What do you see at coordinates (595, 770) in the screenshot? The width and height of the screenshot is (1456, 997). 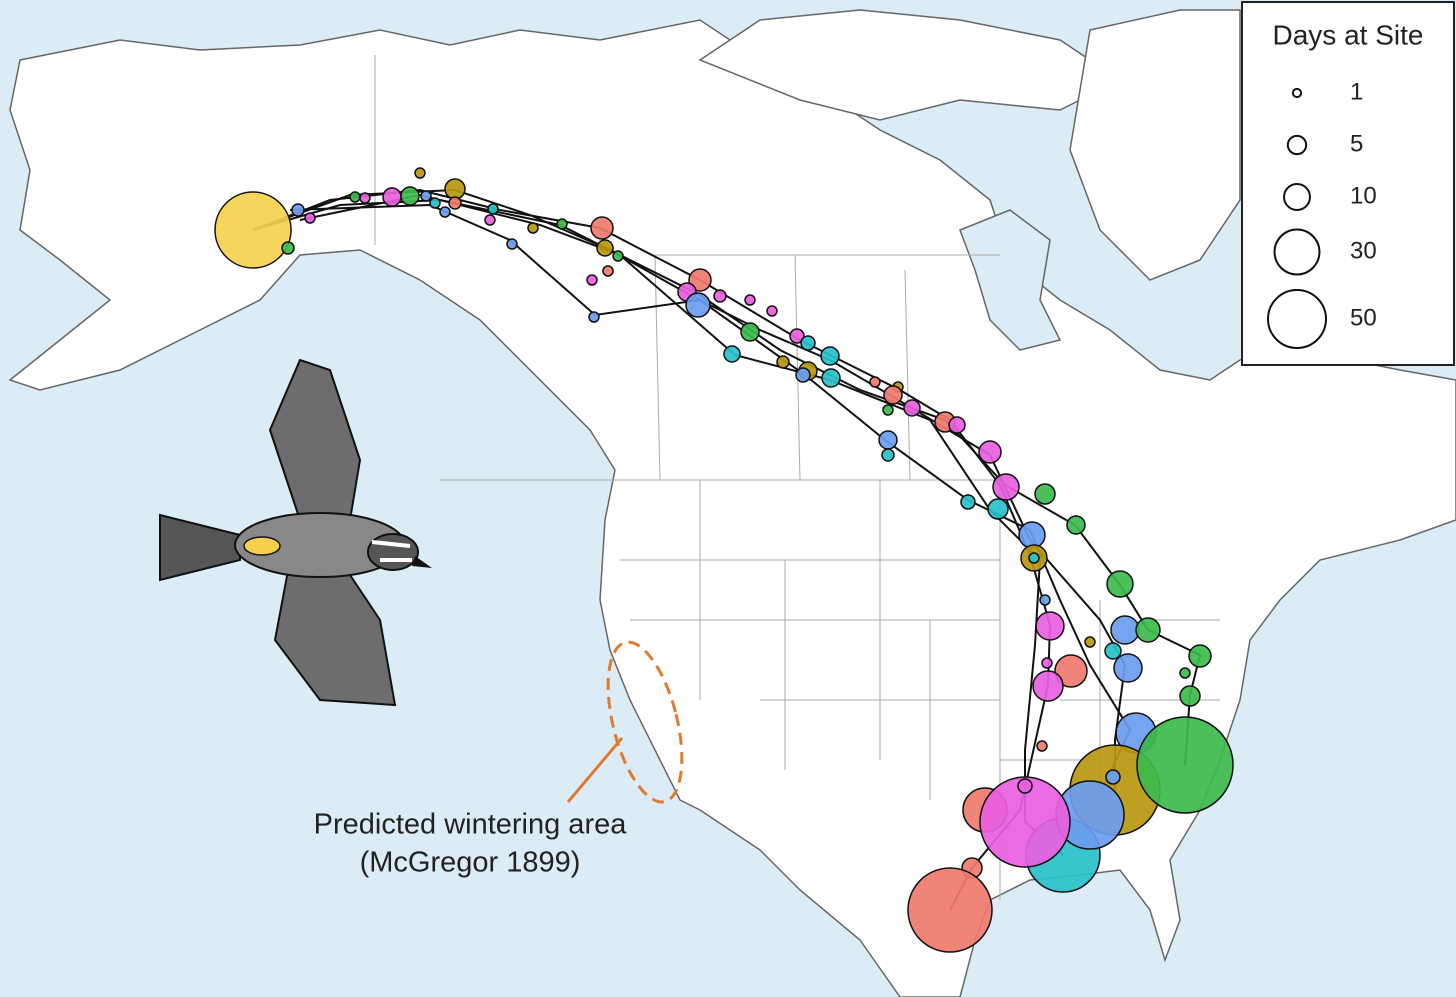 I see `annotation-pointer` at bounding box center [595, 770].